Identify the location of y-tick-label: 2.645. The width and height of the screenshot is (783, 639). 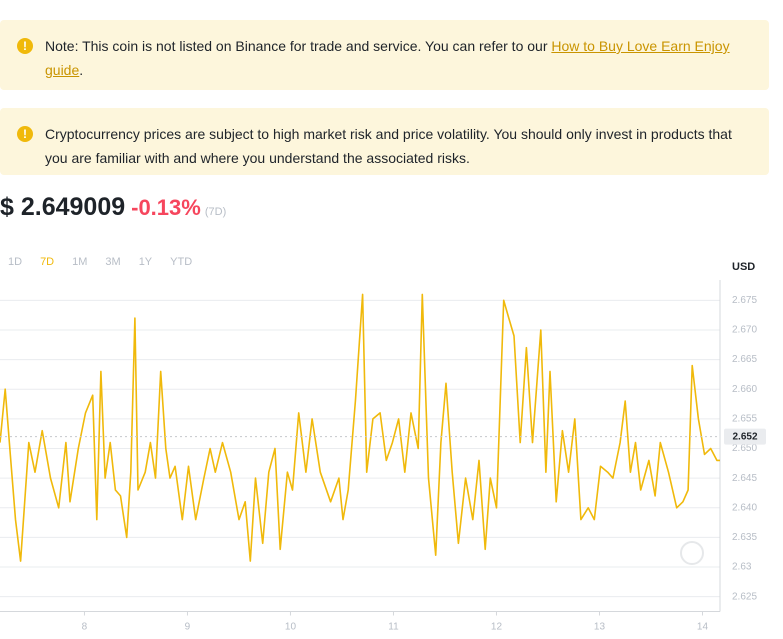
(744, 478).